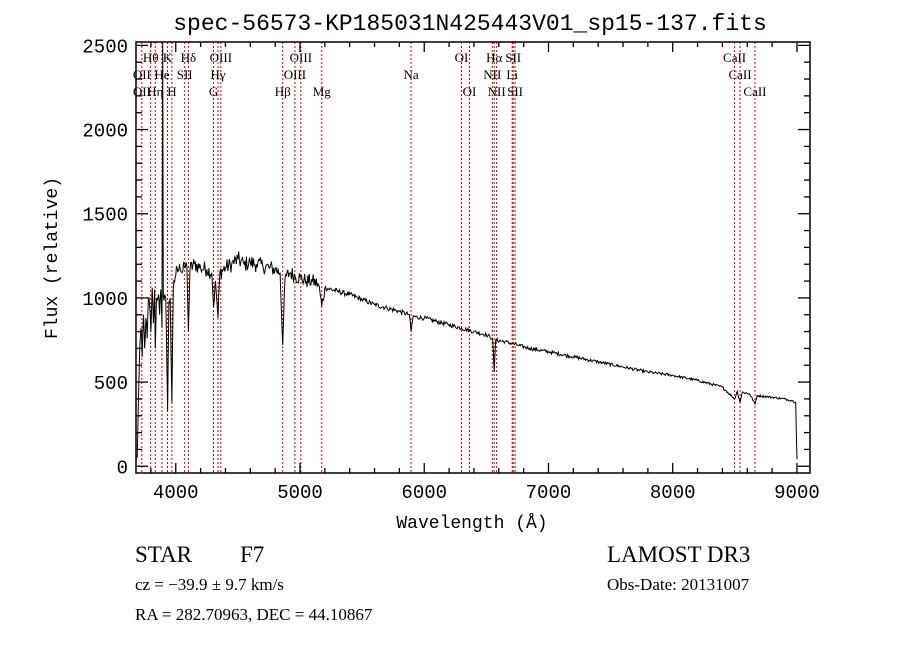  Describe the element at coordinates (164, 554) in the screenshot. I see `object-class: STAR` at that location.